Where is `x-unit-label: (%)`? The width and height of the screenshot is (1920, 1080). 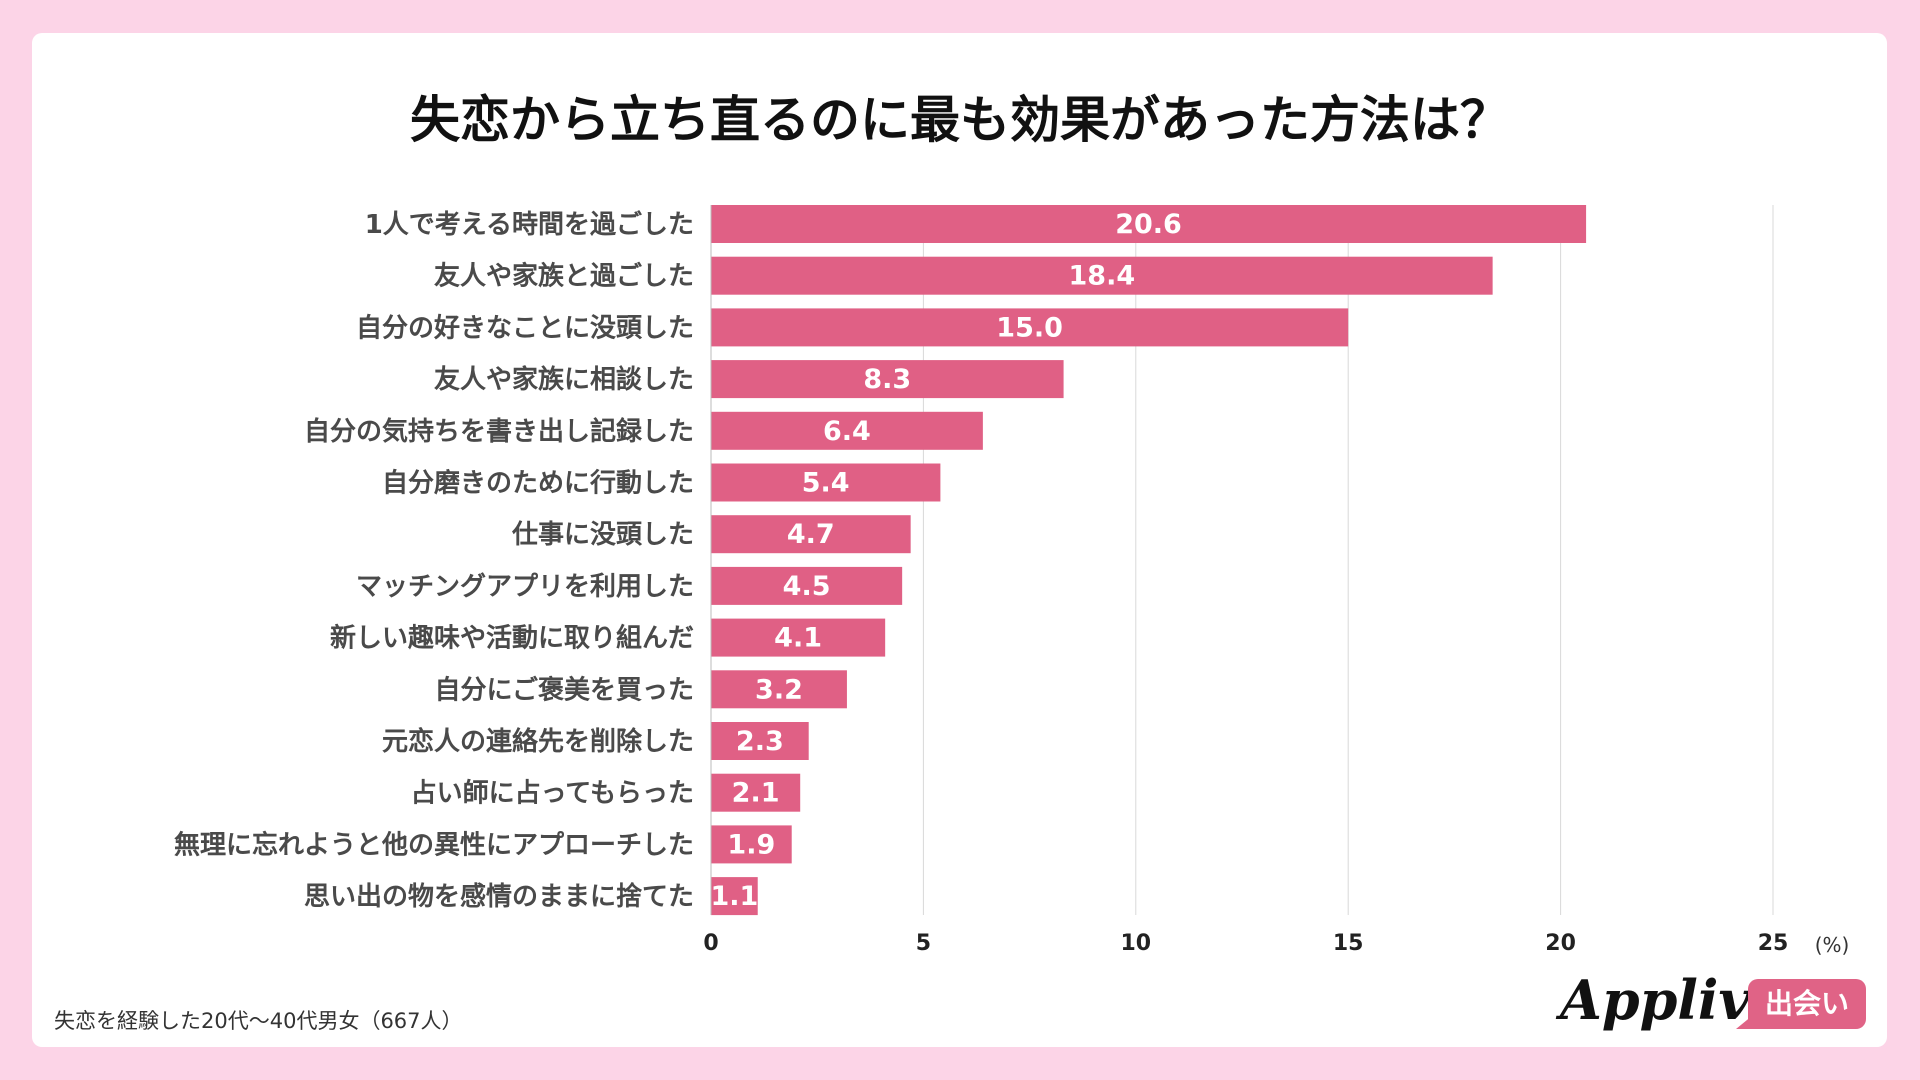 x-unit-label: (%) is located at coordinates (1832, 945).